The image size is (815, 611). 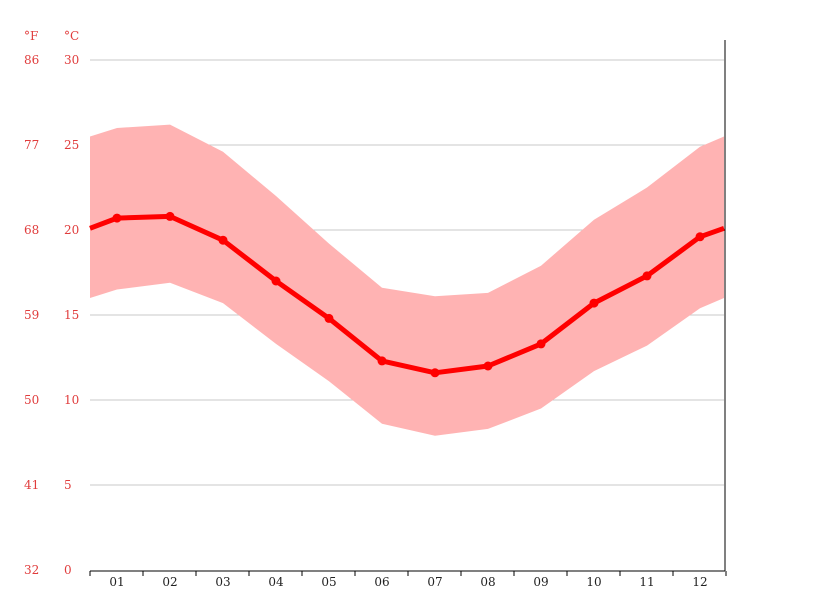 What do you see at coordinates (699, 582) in the screenshot?
I see `month-label-12: 12` at bounding box center [699, 582].